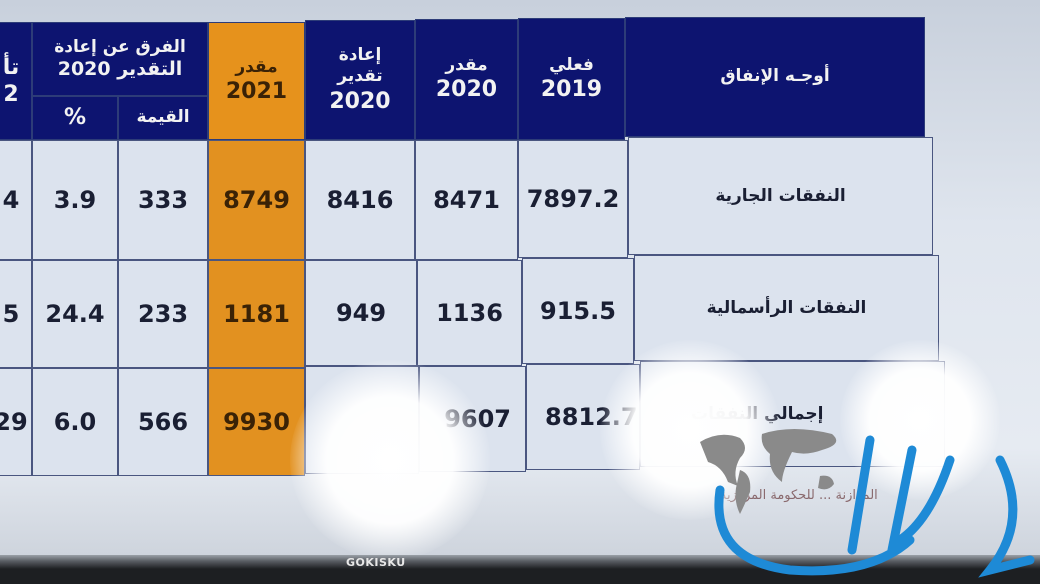 This screenshot has width=1040, height=584. I want to click on header-estimate-2020: مقدر 2020, so click(466, 79).